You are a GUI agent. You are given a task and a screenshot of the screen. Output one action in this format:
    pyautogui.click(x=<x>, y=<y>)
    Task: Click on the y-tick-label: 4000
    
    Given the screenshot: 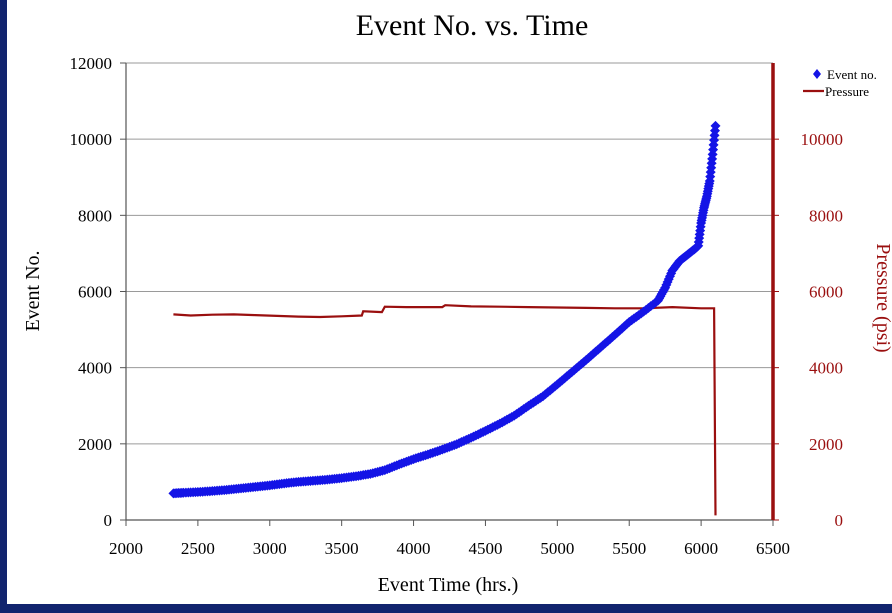 What is the action you would take?
    pyautogui.click(x=95, y=368)
    